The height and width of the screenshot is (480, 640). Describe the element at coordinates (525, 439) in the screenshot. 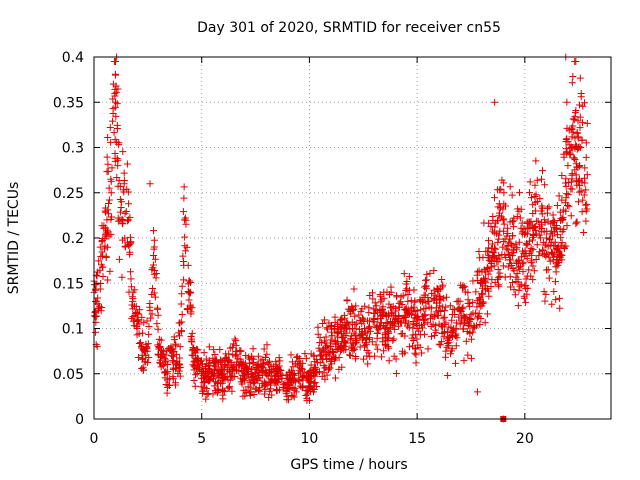

I see `x-tick-label: 20` at that location.